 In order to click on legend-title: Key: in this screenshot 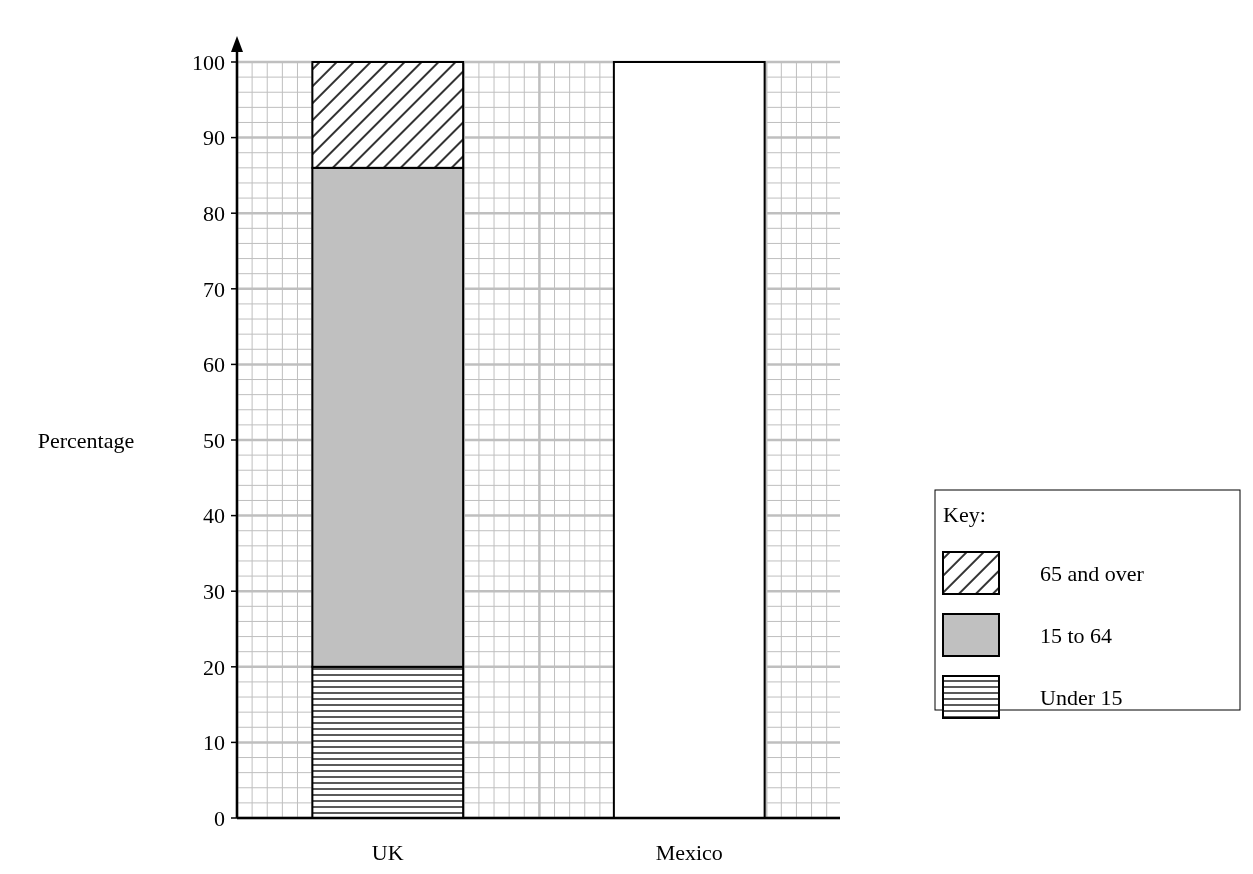, I will do `click(964, 514)`.